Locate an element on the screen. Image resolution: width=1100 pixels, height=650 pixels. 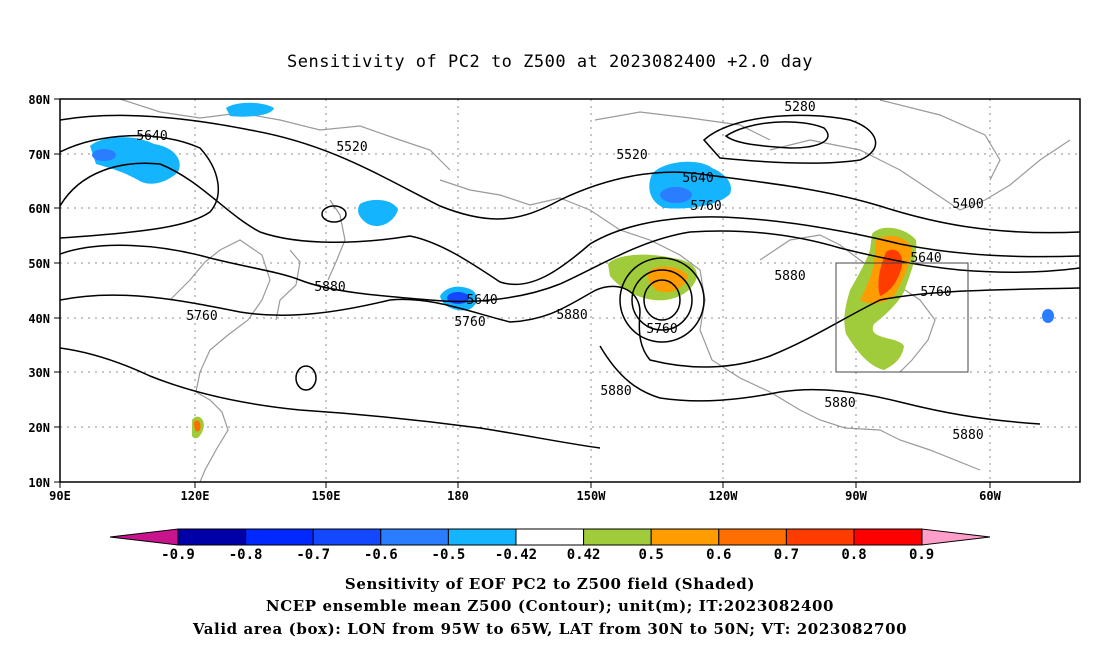
valid-area-box is located at coordinates (902, 317).